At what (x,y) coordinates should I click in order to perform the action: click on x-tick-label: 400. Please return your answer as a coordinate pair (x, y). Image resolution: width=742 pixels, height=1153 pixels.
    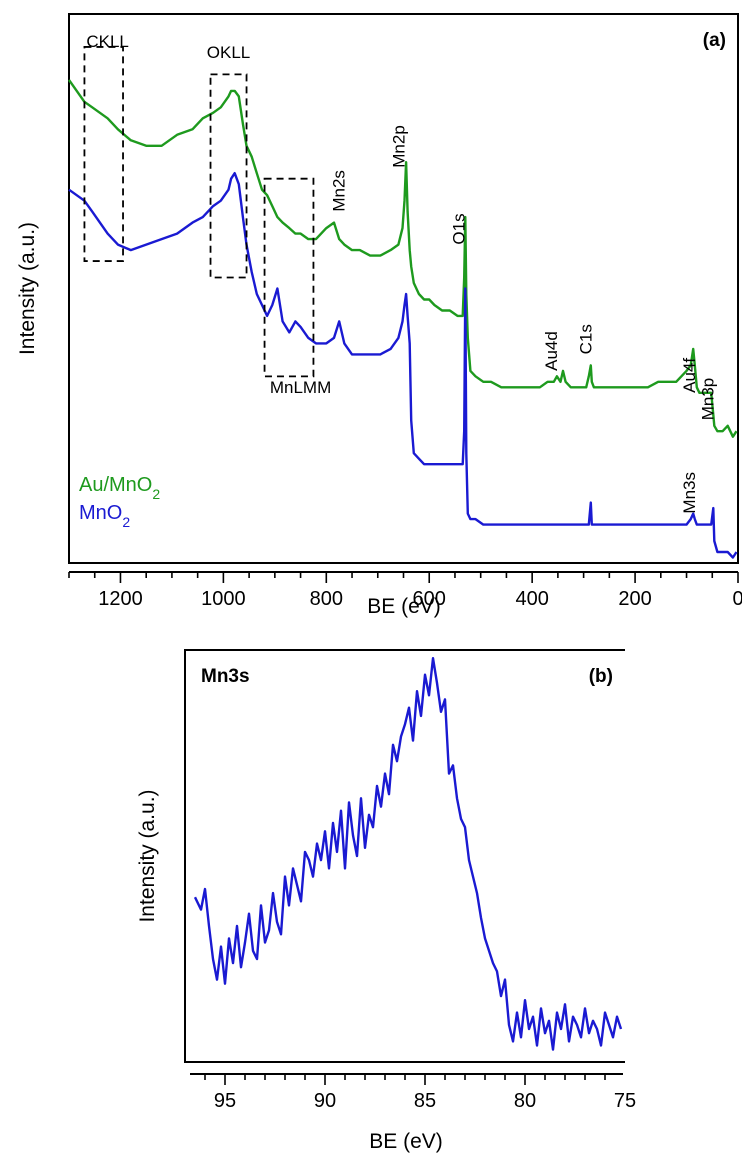
    Looking at the image, I should click on (531, 599).